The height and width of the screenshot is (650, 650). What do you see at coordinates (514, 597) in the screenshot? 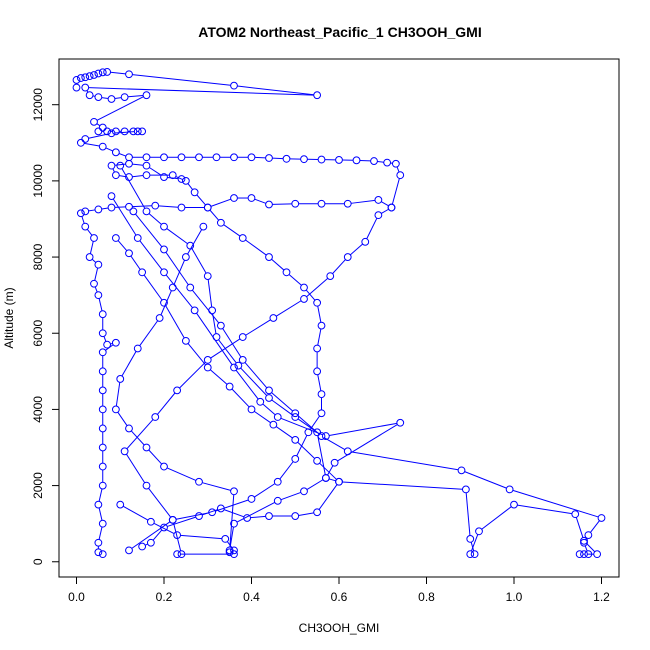
I see `x-tick-label: 1.0` at bounding box center [514, 597].